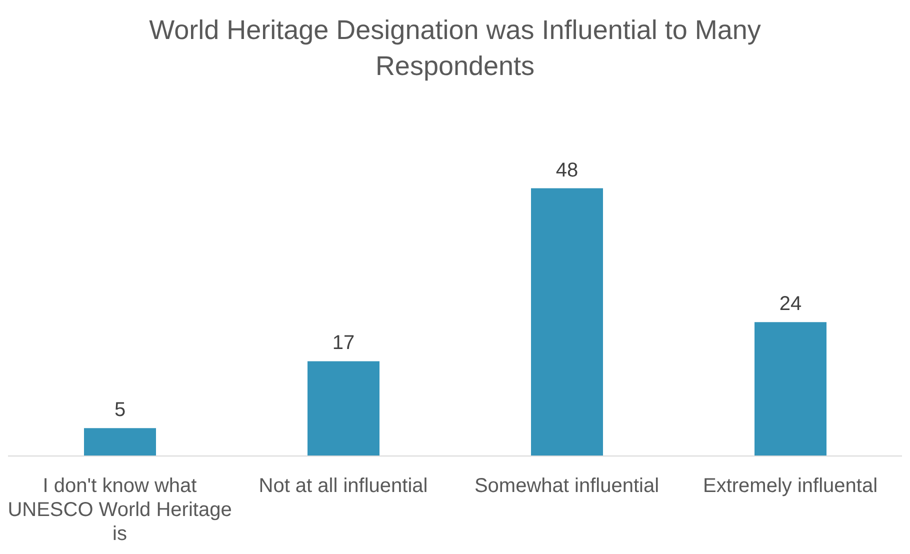 Image resolution: width=910 pixels, height=554 pixels. I want to click on data-label: 48, so click(567, 170).